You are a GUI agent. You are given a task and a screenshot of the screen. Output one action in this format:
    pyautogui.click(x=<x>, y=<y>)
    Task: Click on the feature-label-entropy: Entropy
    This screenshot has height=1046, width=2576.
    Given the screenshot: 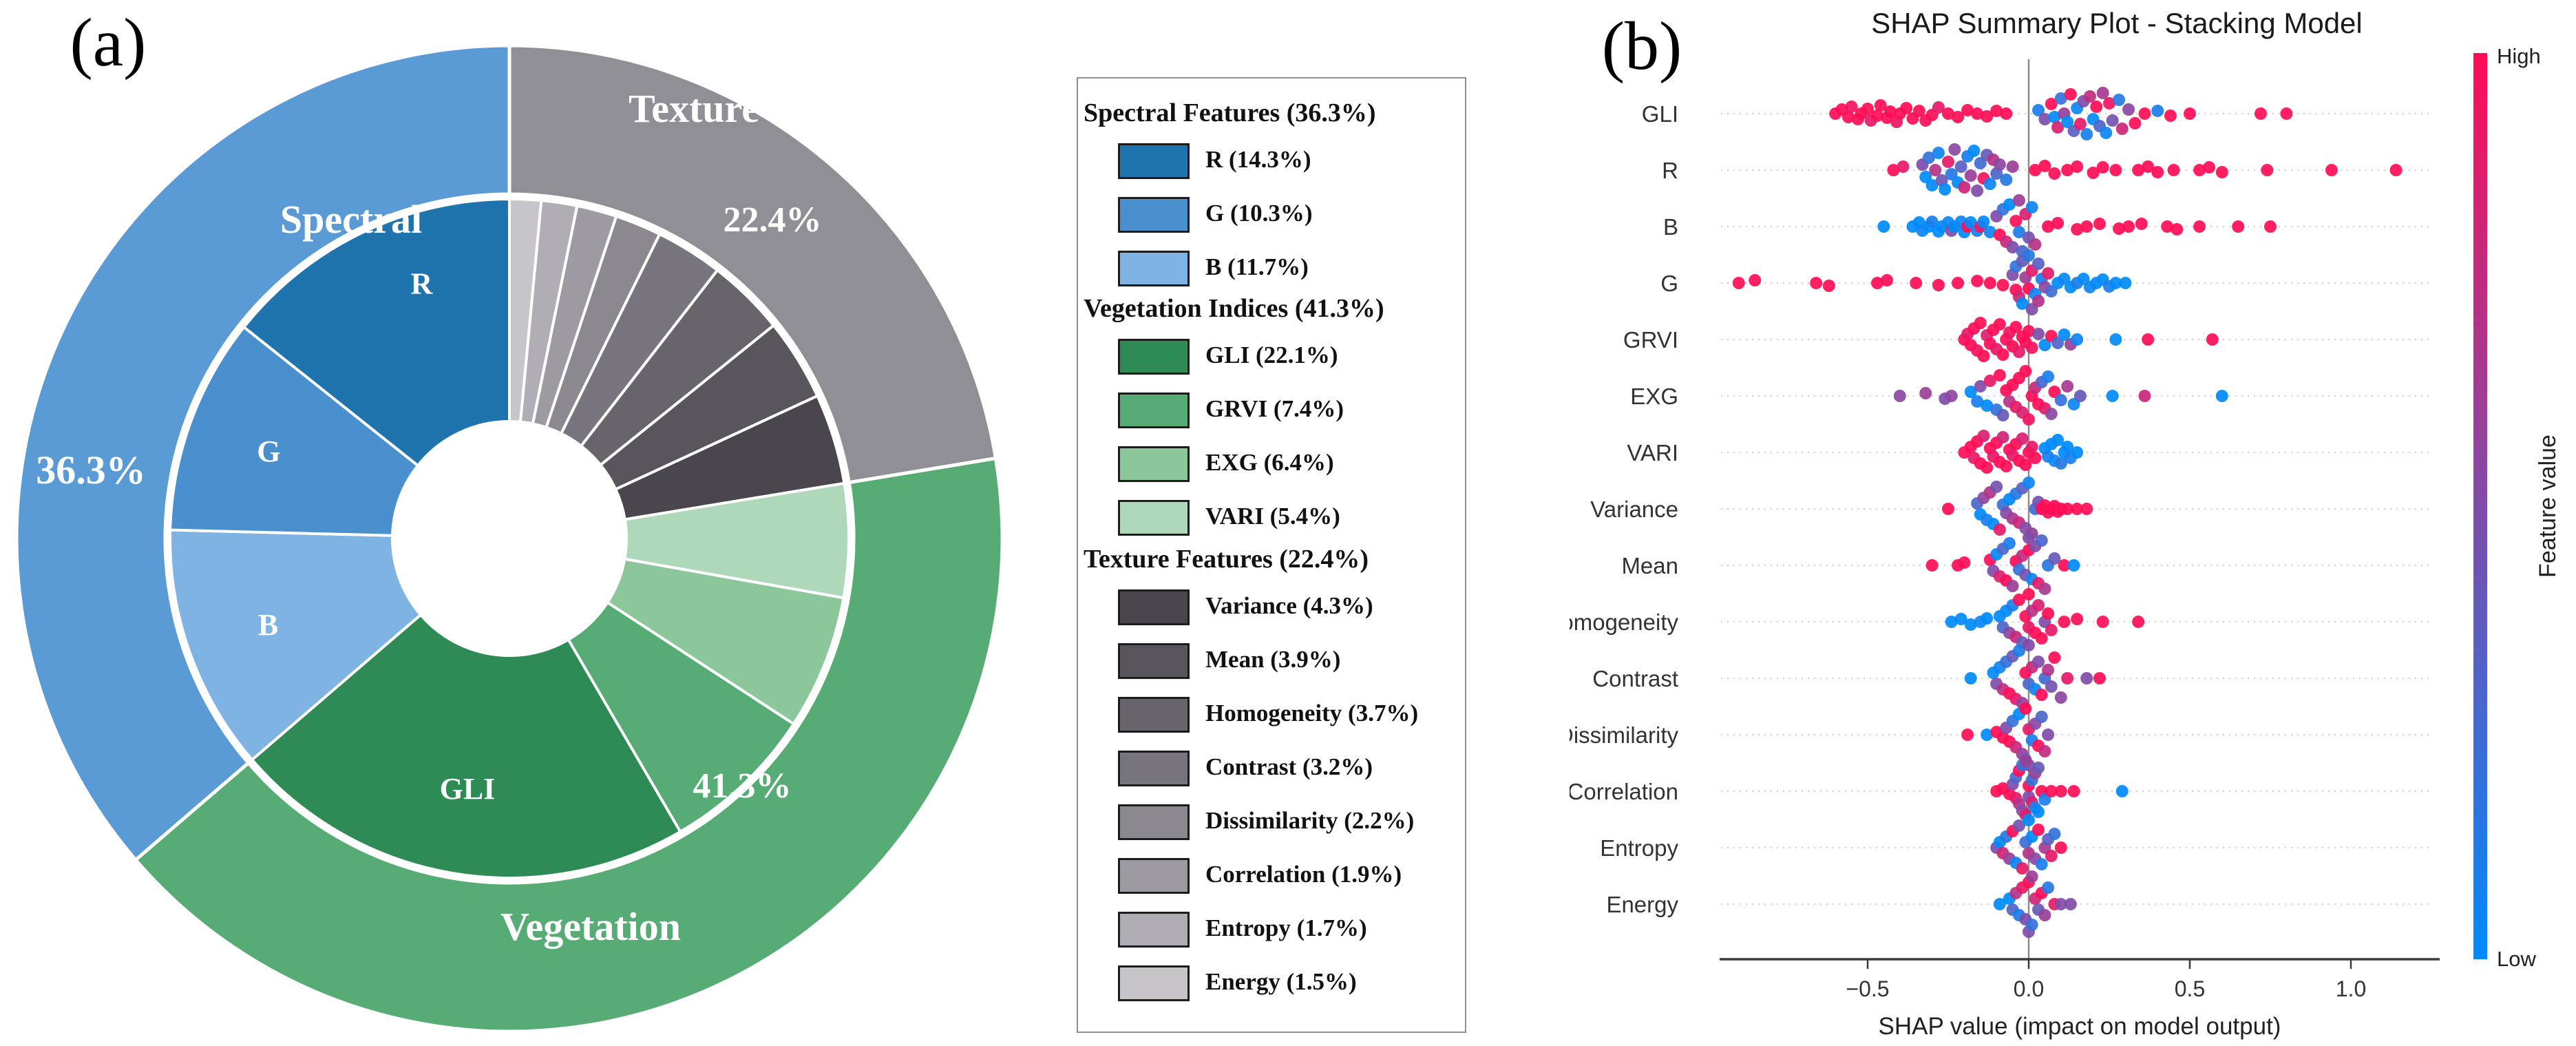 What is the action you would take?
    pyautogui.click(x=1639, y=848)
    